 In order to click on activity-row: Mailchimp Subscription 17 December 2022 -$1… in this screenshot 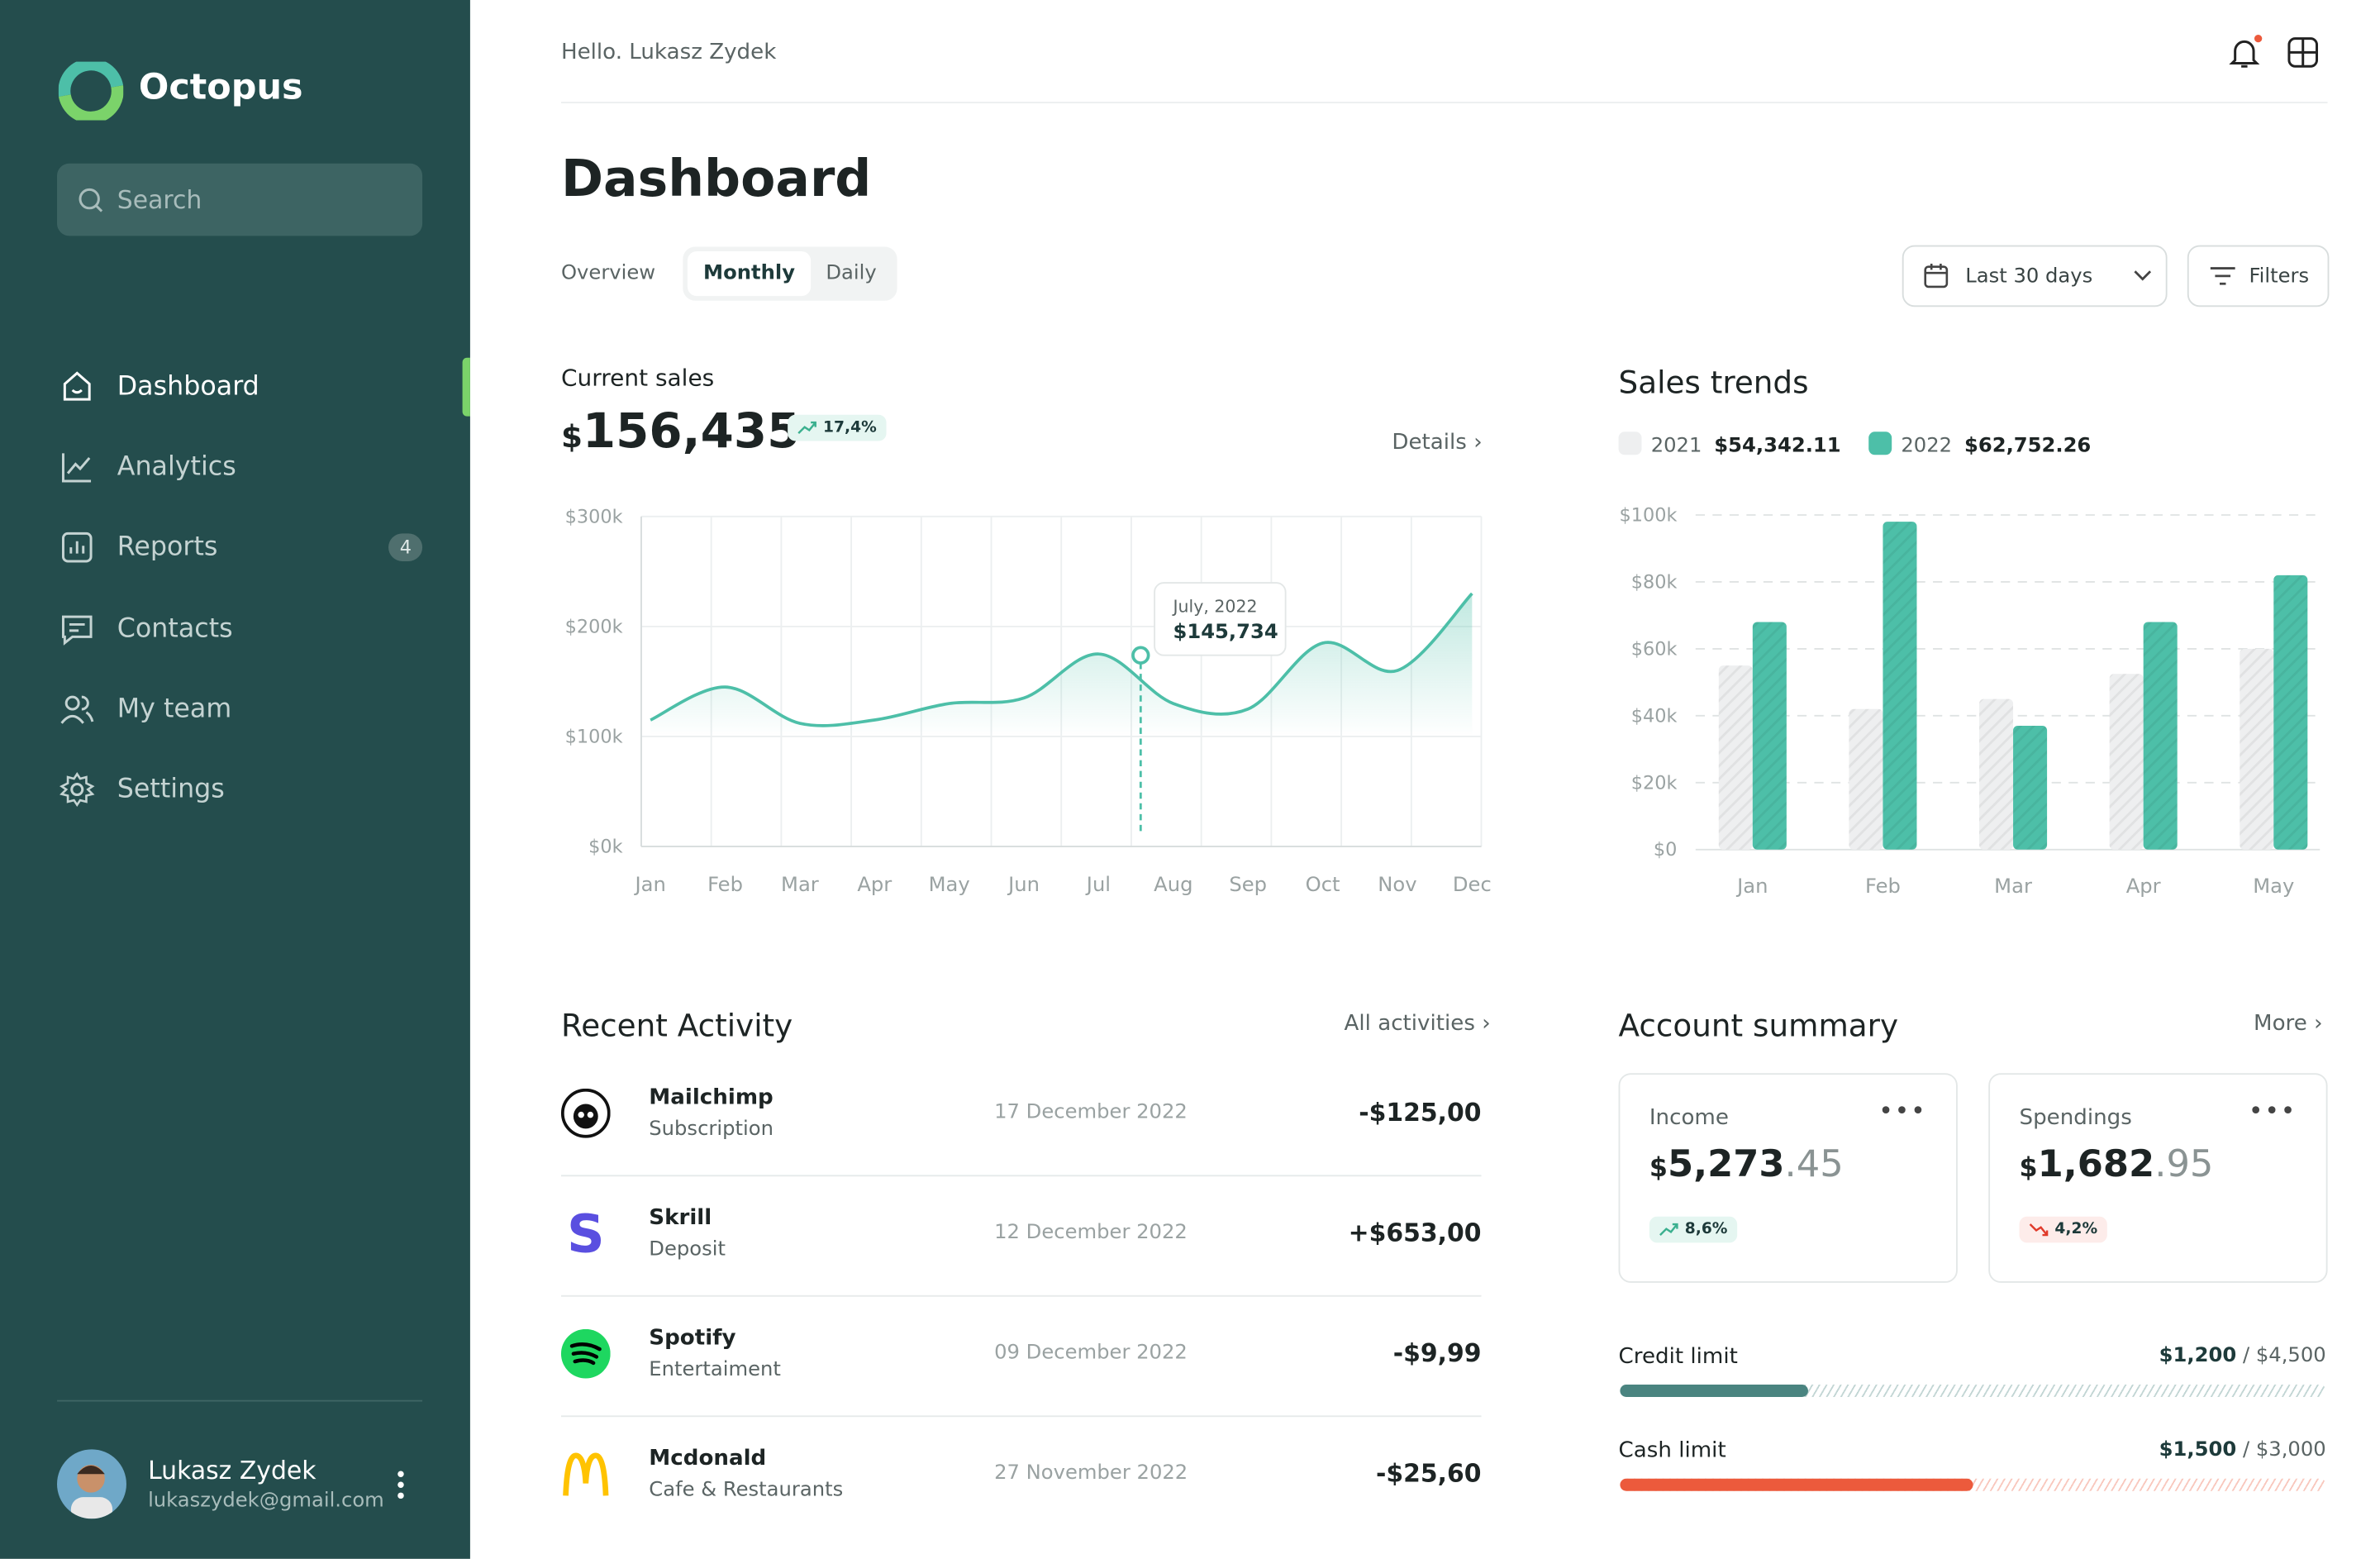, I will do `click(1021, 1128)`.